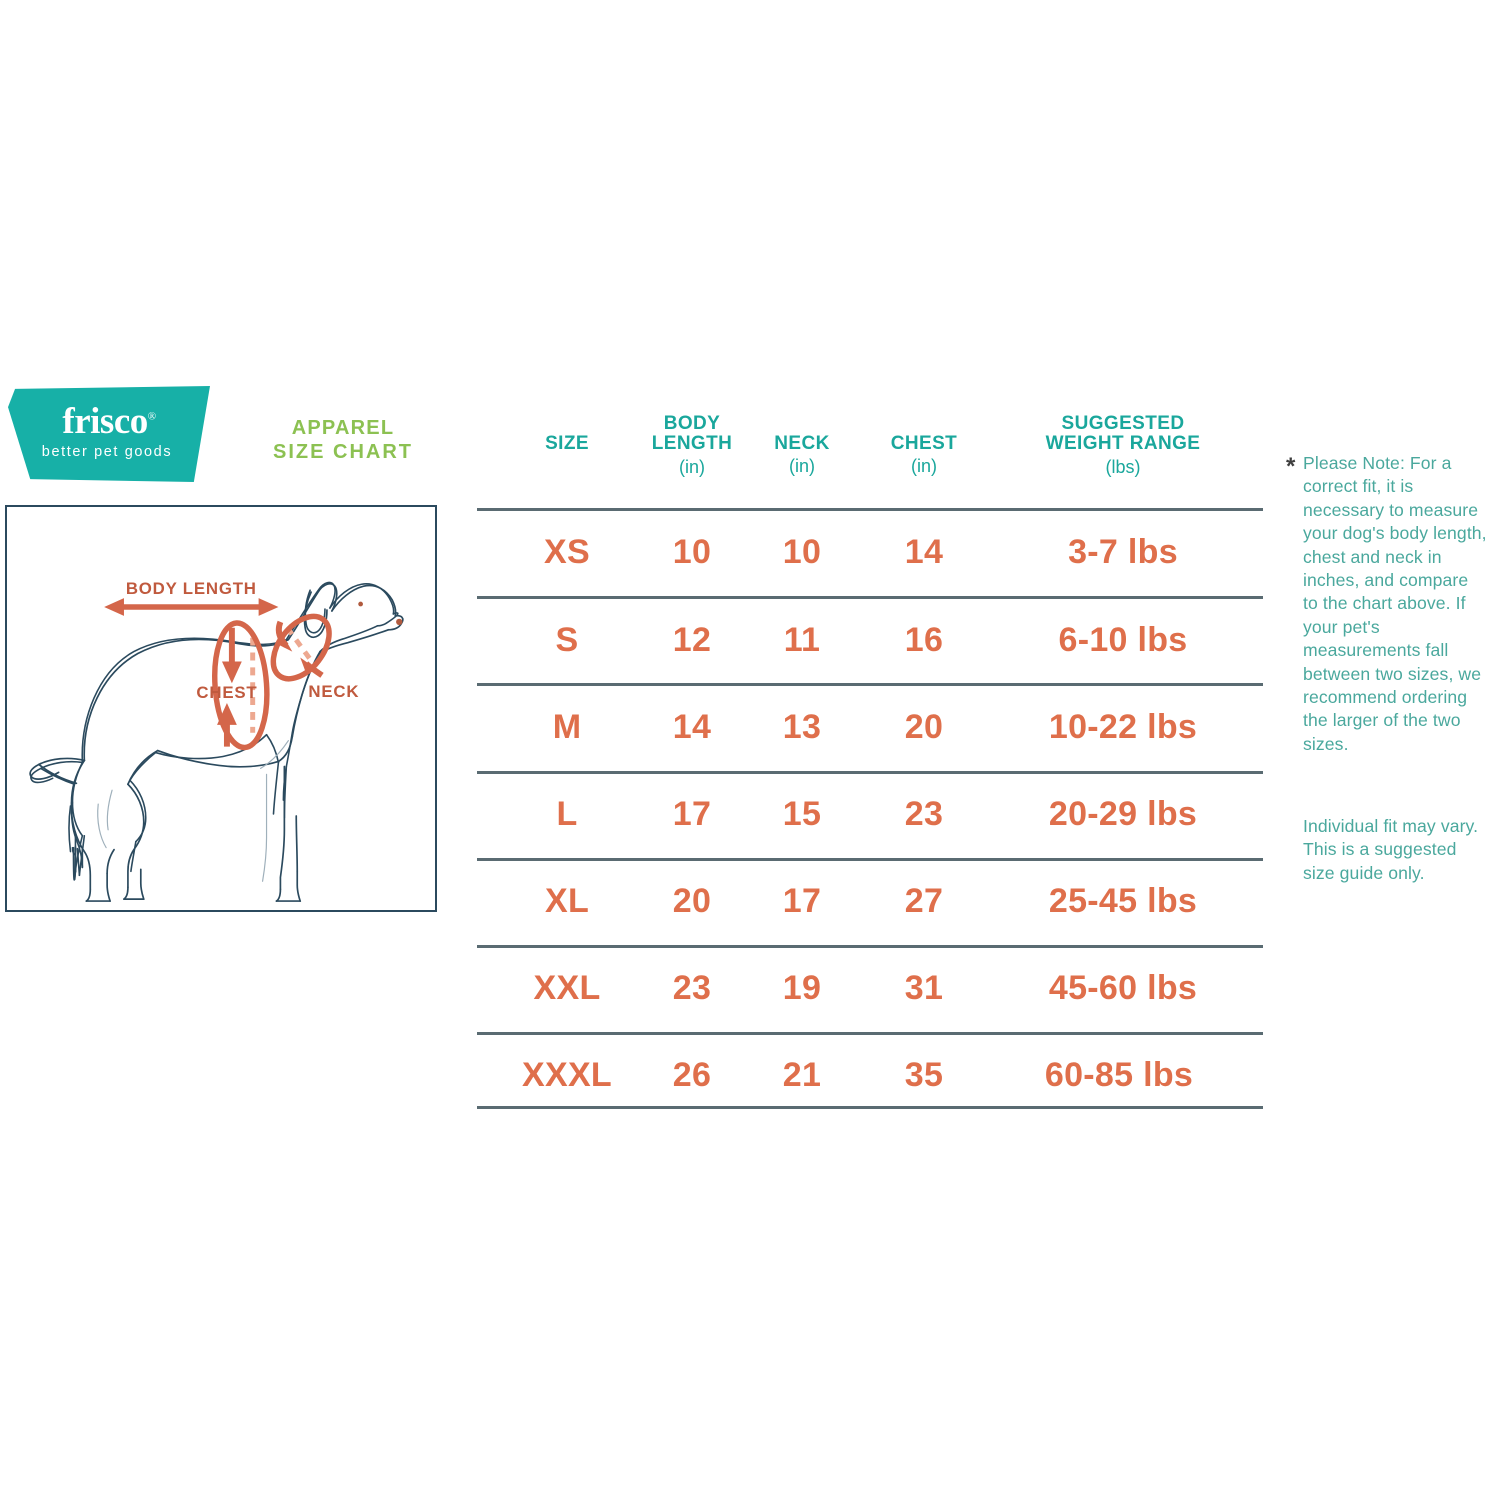  What do you see at coordinates (1123, 814) in the screenshot?
I see `cell-weight: 20-29 lbs` at bounding box center [1123, 814].